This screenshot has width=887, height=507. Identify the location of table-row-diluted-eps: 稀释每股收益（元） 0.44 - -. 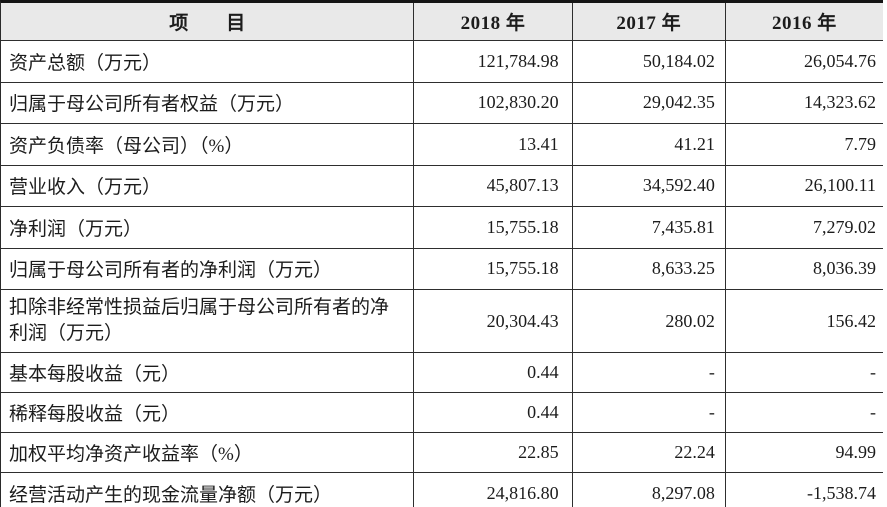
(442, 413).